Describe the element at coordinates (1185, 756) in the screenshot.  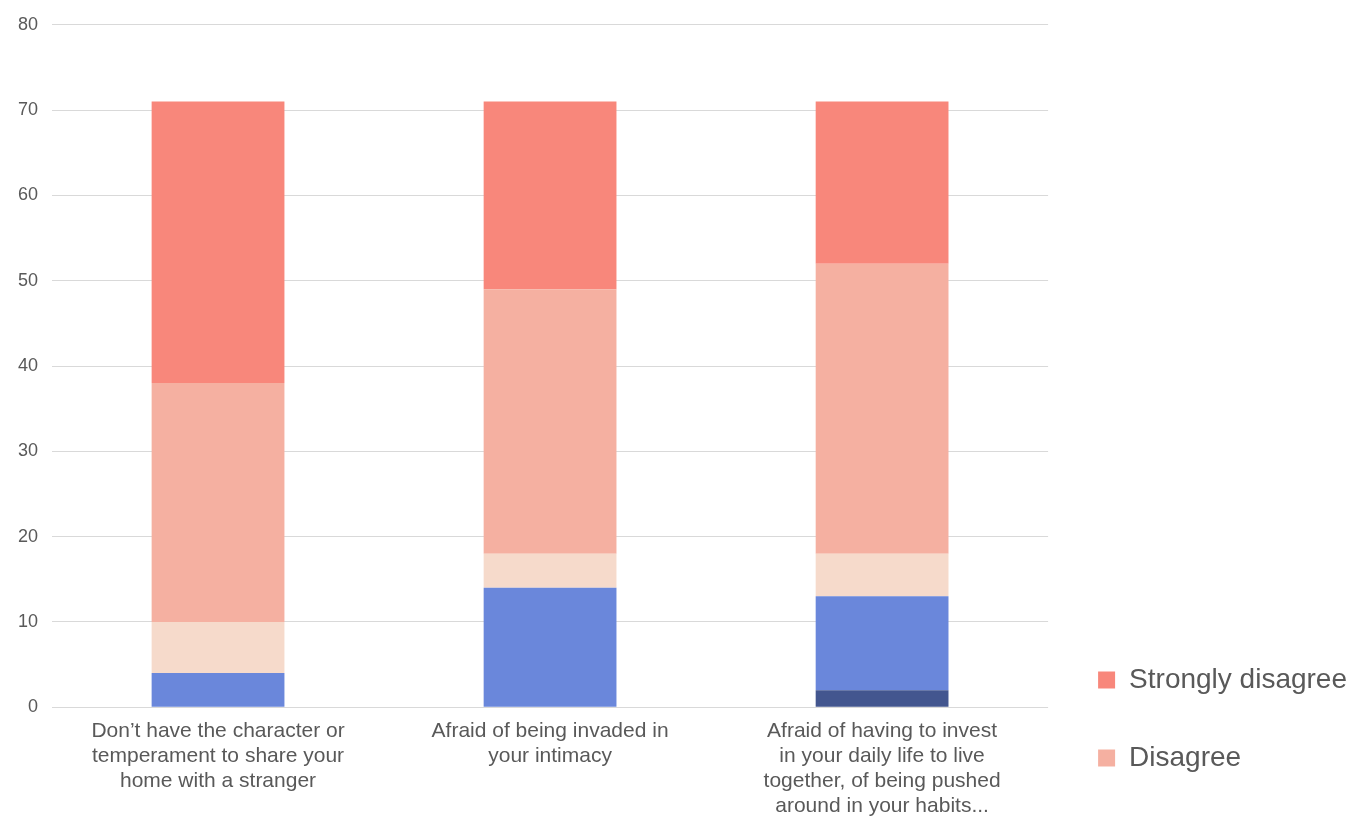
I see `legend-label: Disagree` at that location.